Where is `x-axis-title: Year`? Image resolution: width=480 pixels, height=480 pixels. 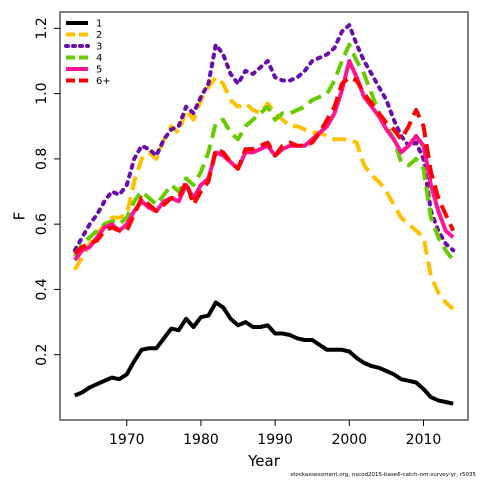
x-axis-title: Year is located at coordinates (264, 461).